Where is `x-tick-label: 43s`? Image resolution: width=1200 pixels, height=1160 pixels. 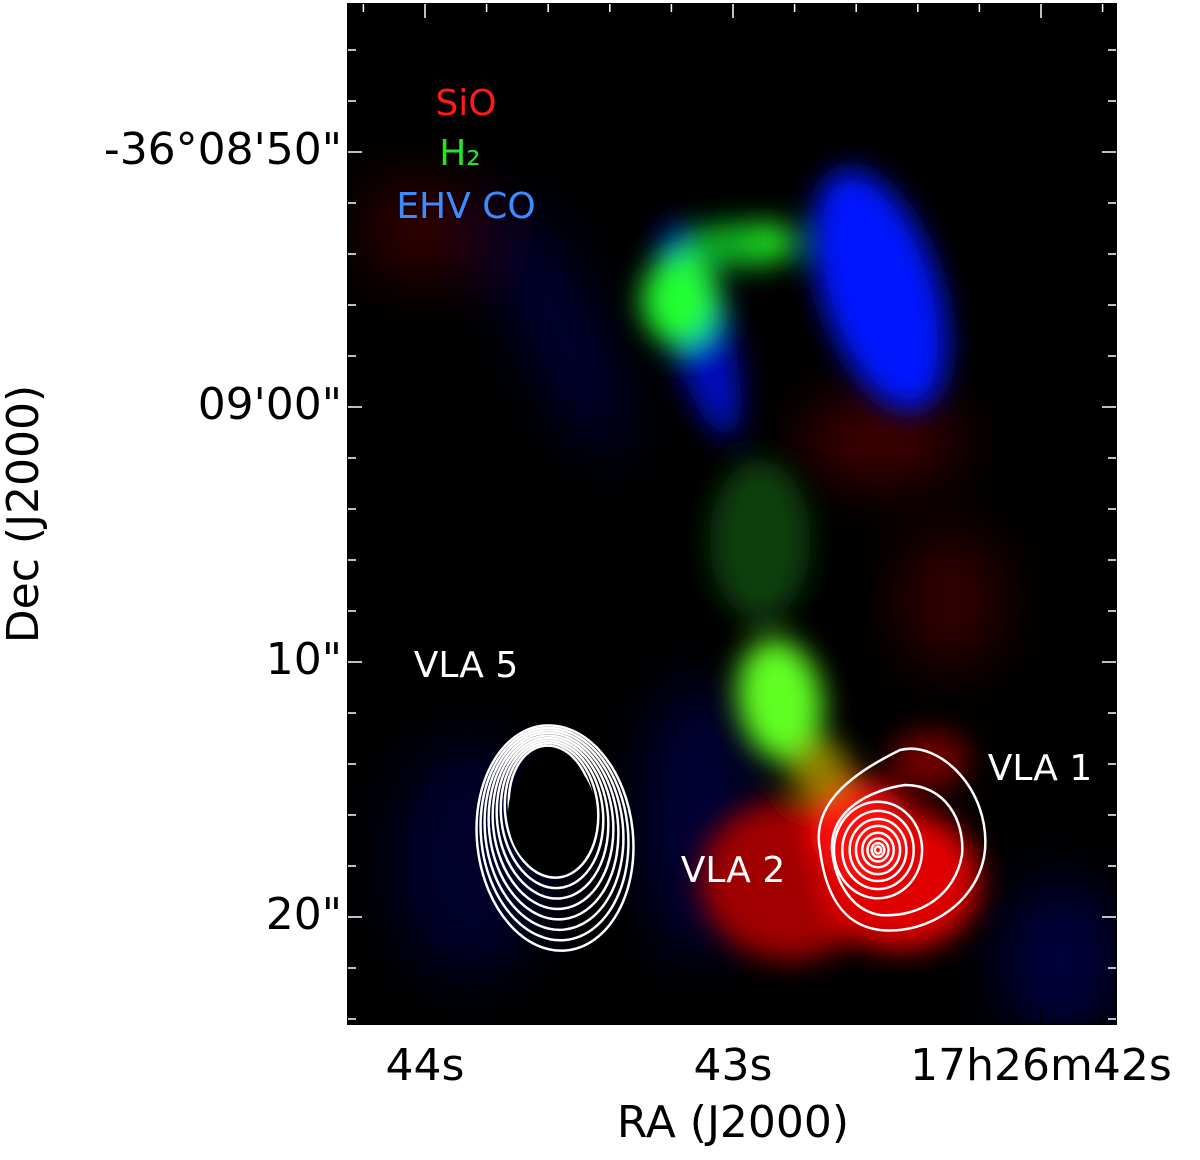
x-tick-label: 43s is located at coordinates (733, 1065).